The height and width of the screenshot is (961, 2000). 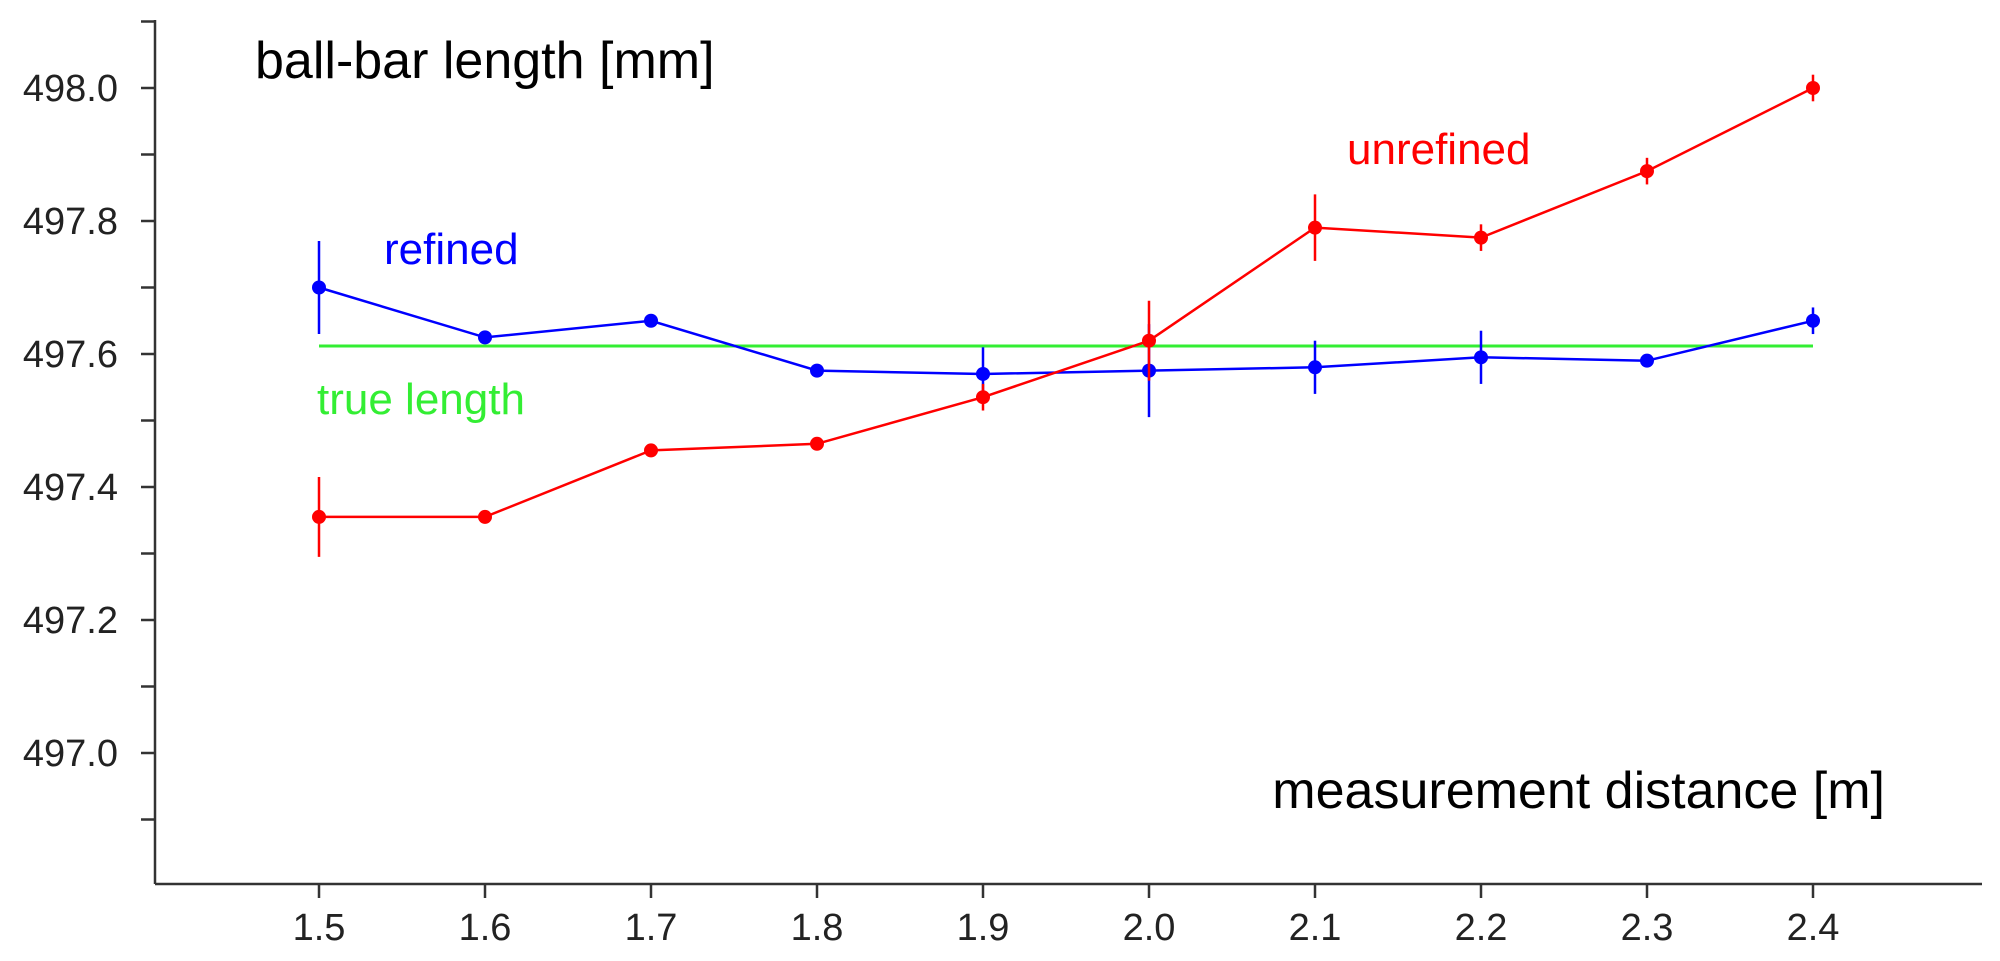 What do you see at coordinates (70, 89) in the screenshot?
I see `y-tick-label: 498.0` at bounding box center [70, 89].